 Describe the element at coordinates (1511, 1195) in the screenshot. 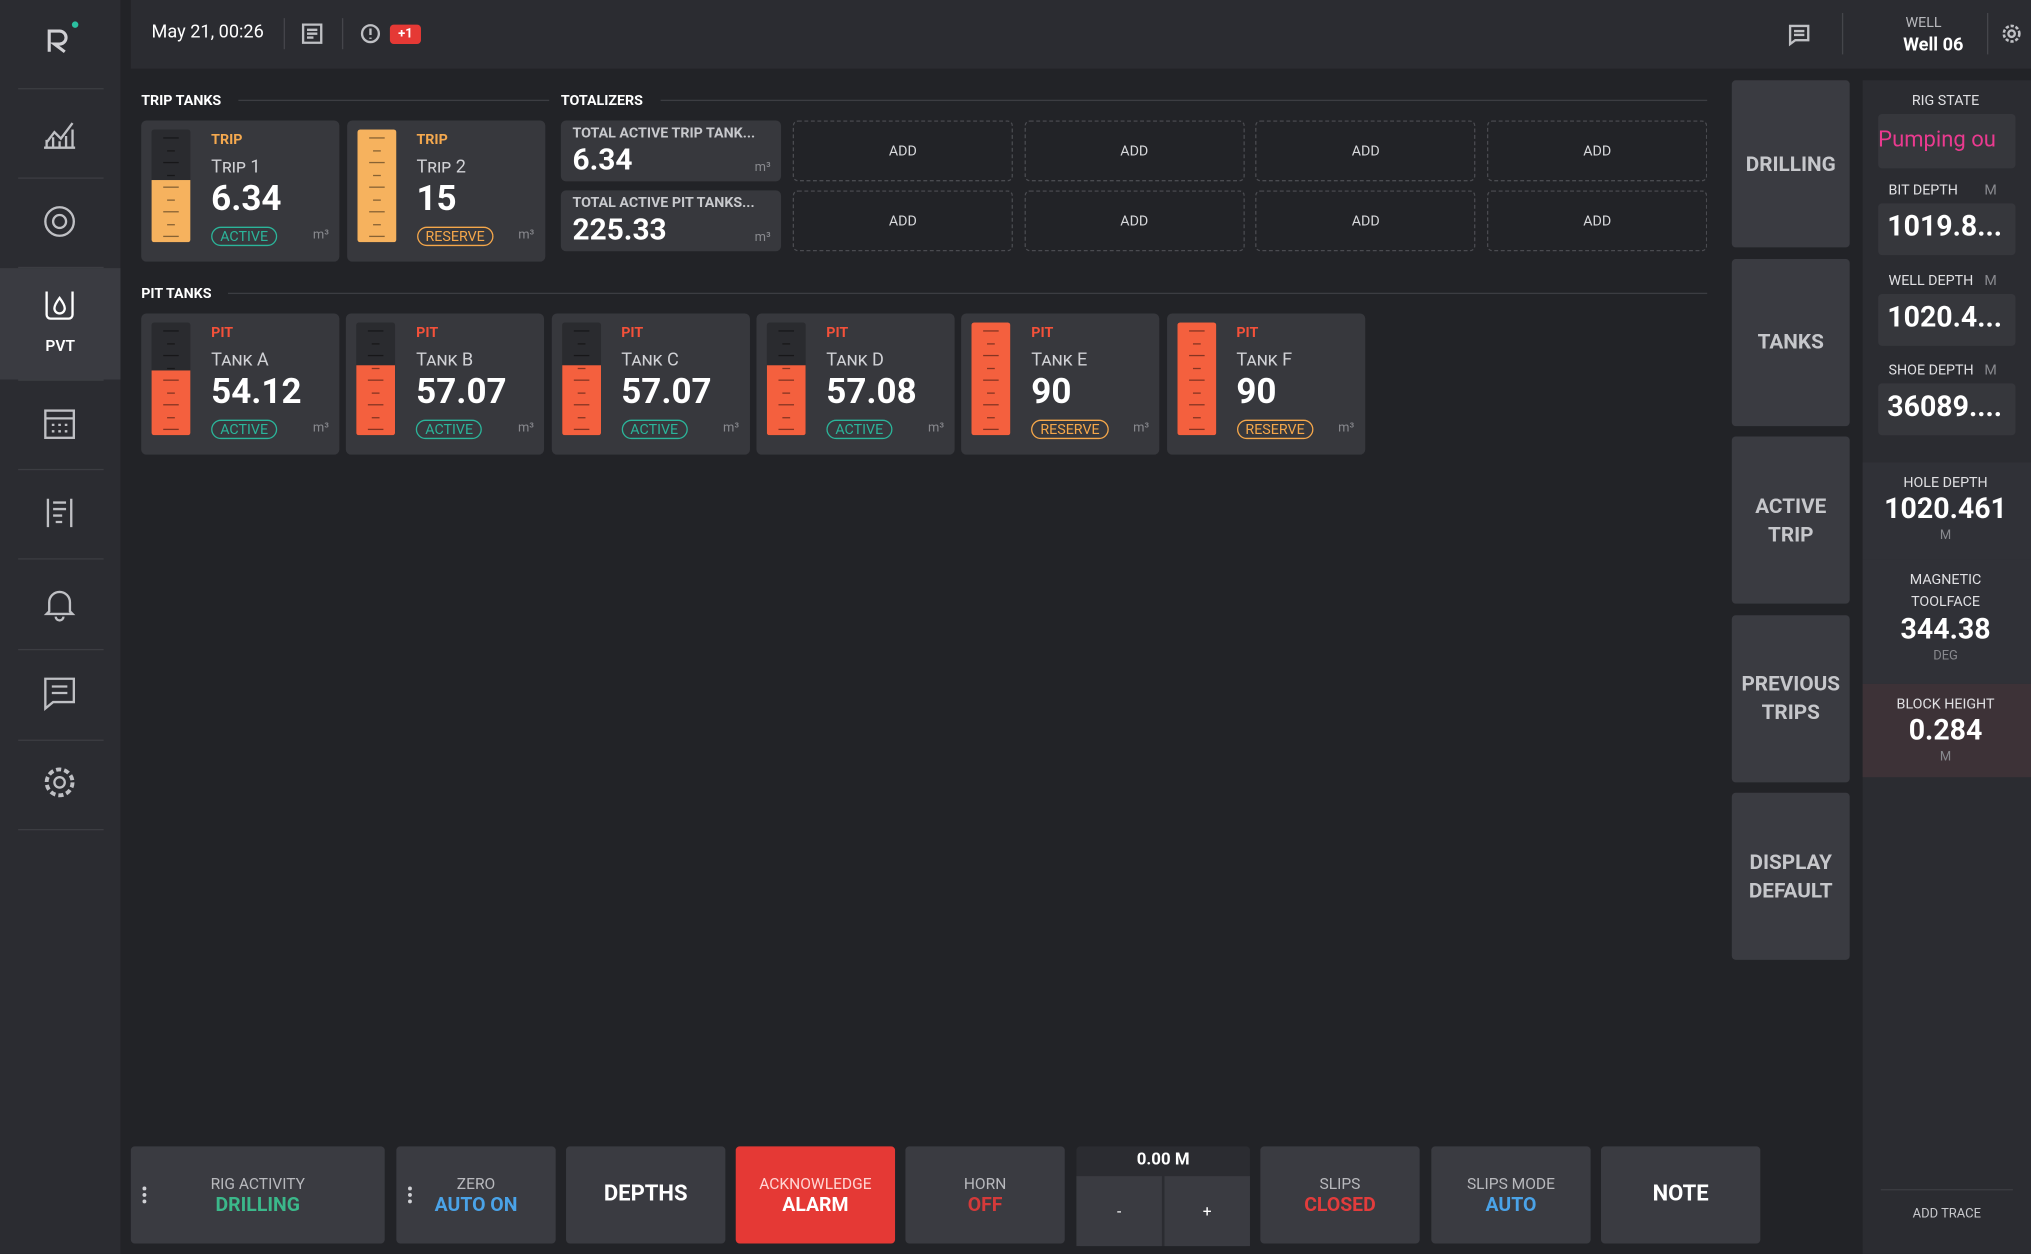

I see `bottom-button: SLIPS MODE AUTO` at that location.